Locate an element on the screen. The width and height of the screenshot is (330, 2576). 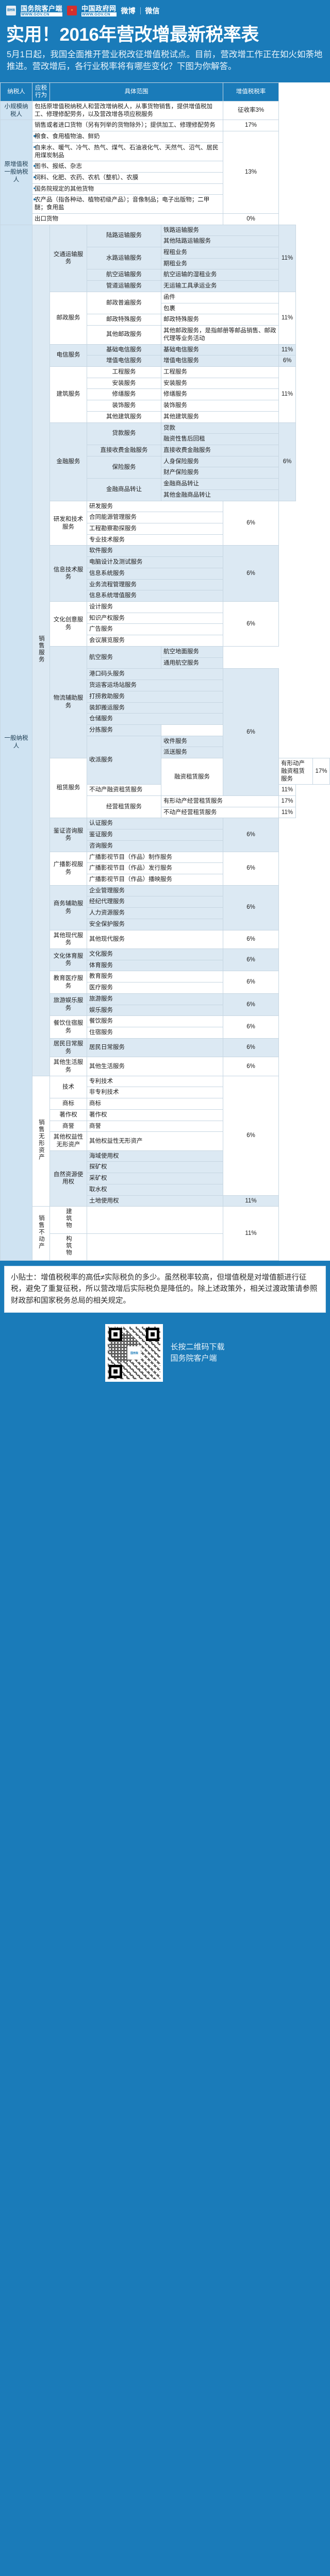
qr-zone: 国务院 长按二维码下载 国务院客户端 is located at coordinates (165, 1354).